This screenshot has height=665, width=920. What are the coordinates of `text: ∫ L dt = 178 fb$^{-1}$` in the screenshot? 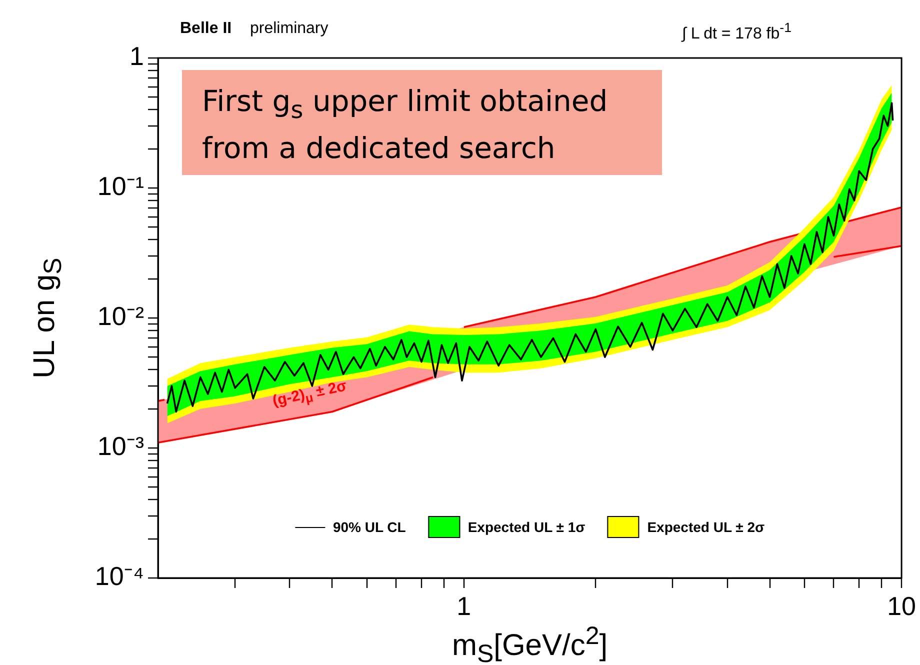 It's located at (737, 32).